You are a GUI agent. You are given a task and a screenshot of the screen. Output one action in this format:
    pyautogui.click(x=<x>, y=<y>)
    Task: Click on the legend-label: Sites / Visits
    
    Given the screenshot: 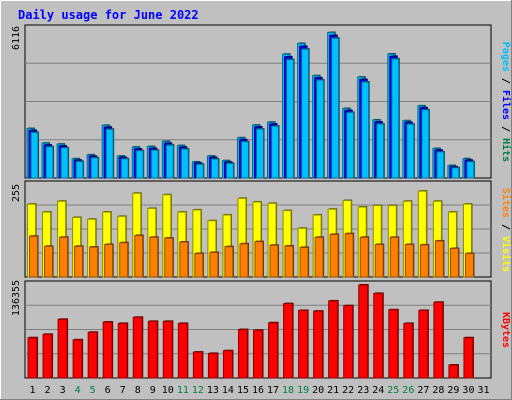 What is the action you would take?
    pyautogui.click(x=506, y=230)
    